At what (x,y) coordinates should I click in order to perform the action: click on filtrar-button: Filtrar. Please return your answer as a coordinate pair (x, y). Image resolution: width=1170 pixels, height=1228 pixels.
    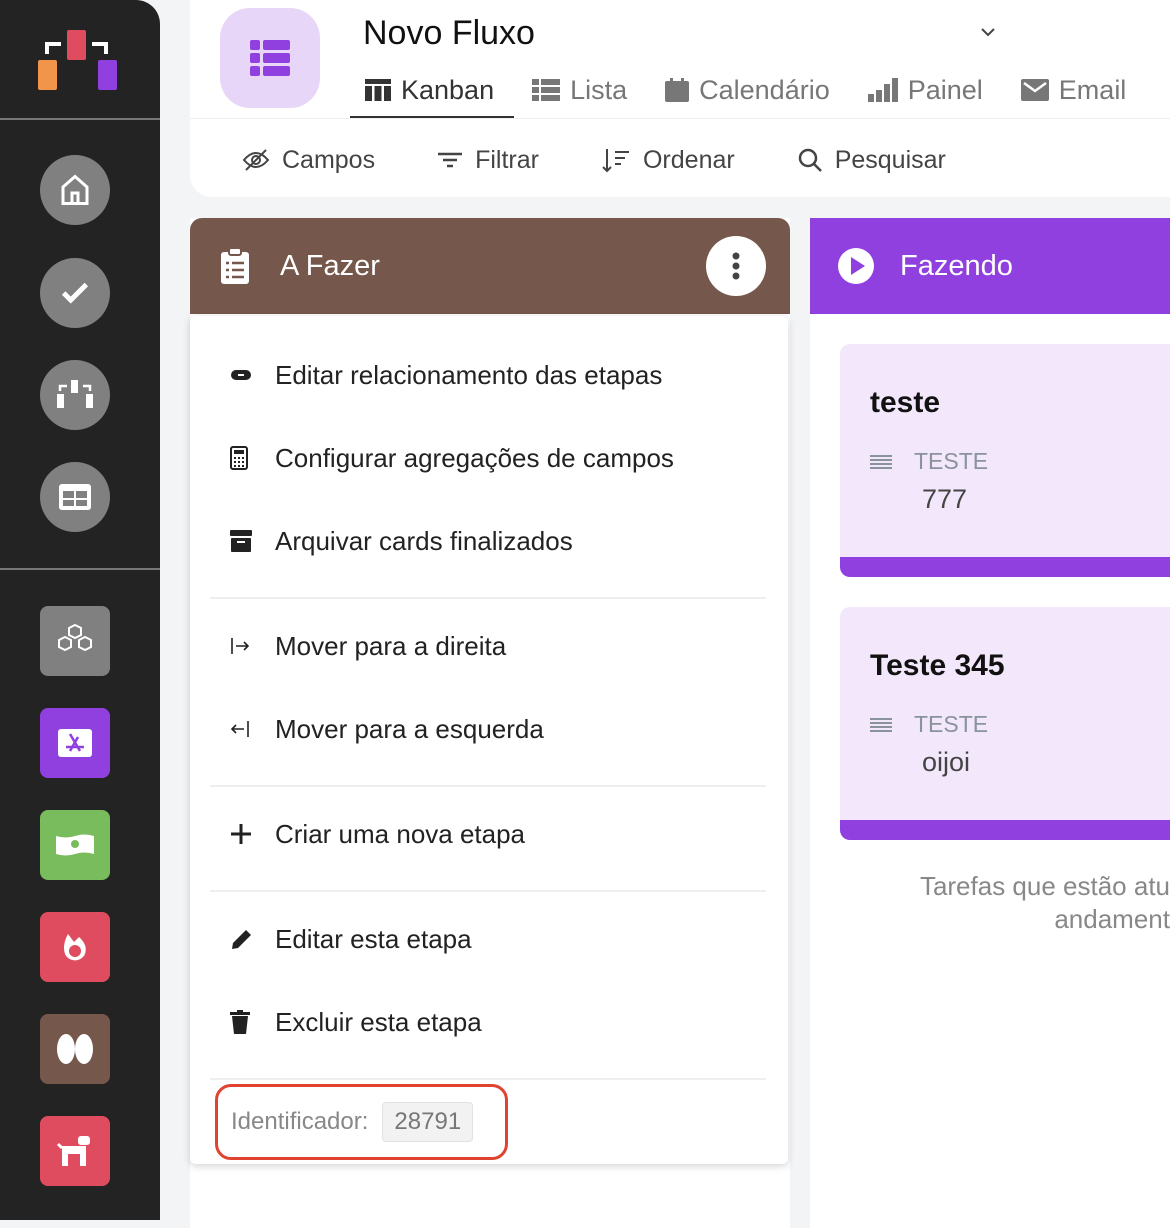
    Looking at the image, I should click on (488, 160).